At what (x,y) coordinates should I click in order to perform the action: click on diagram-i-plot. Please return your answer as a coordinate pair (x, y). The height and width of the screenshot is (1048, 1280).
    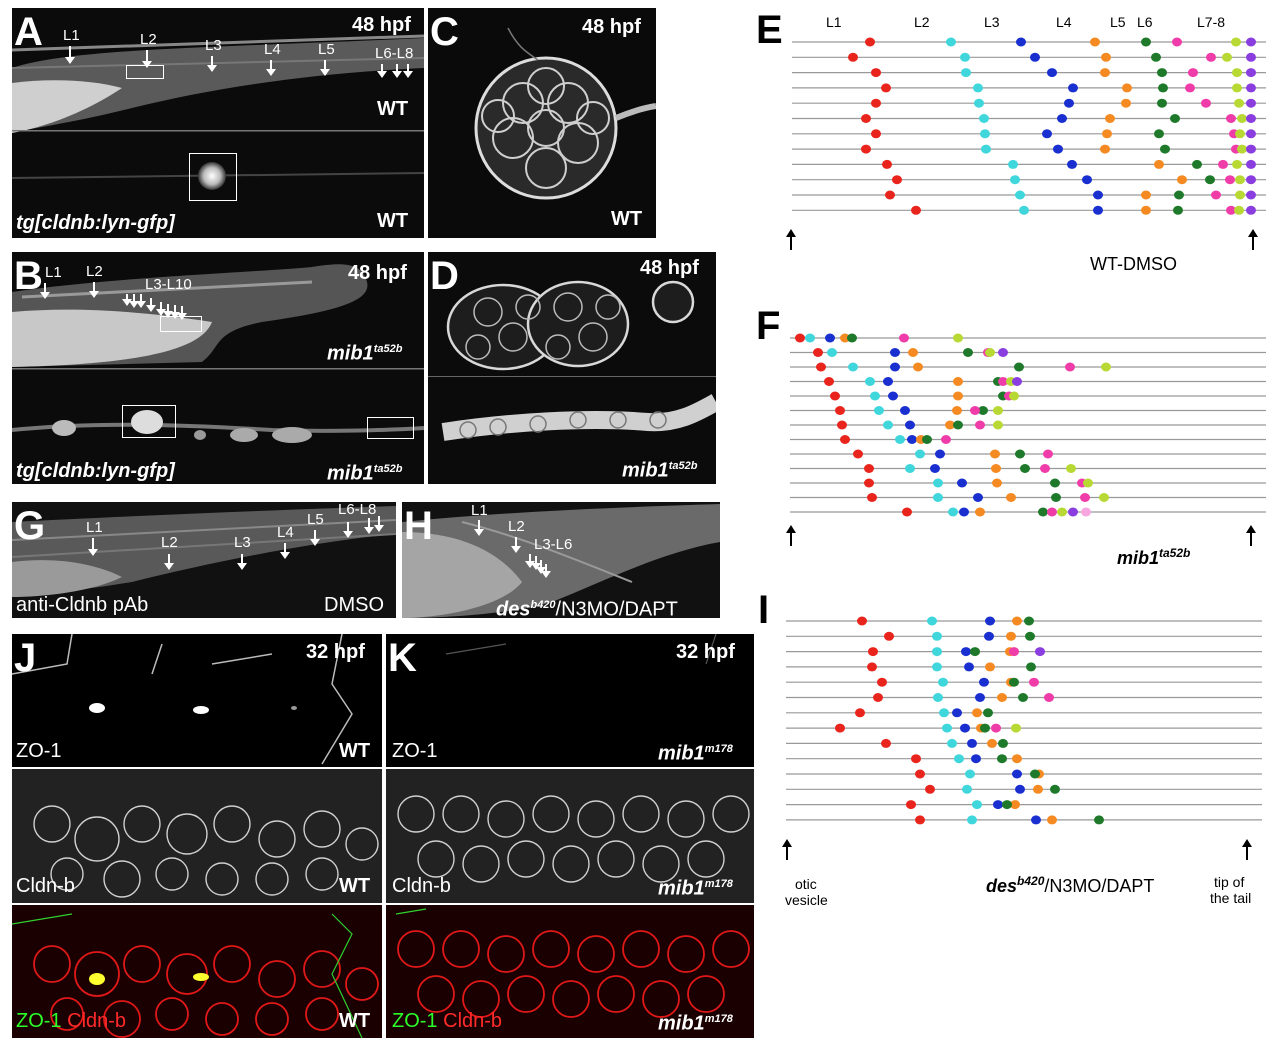
    Looking at the image, I should click on (1024, 720).